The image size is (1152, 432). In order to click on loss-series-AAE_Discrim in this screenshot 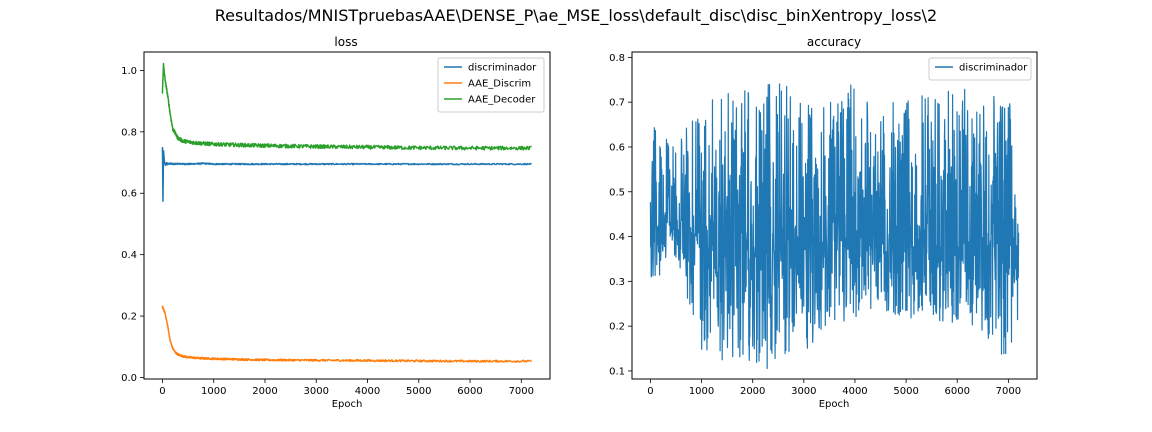, I will do `click(347, 334)`.